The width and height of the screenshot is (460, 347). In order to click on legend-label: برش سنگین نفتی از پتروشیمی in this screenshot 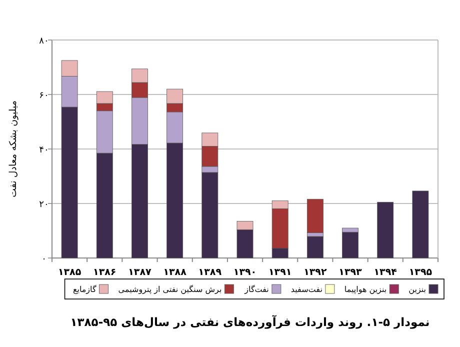, I will do `click(170, 289)`.